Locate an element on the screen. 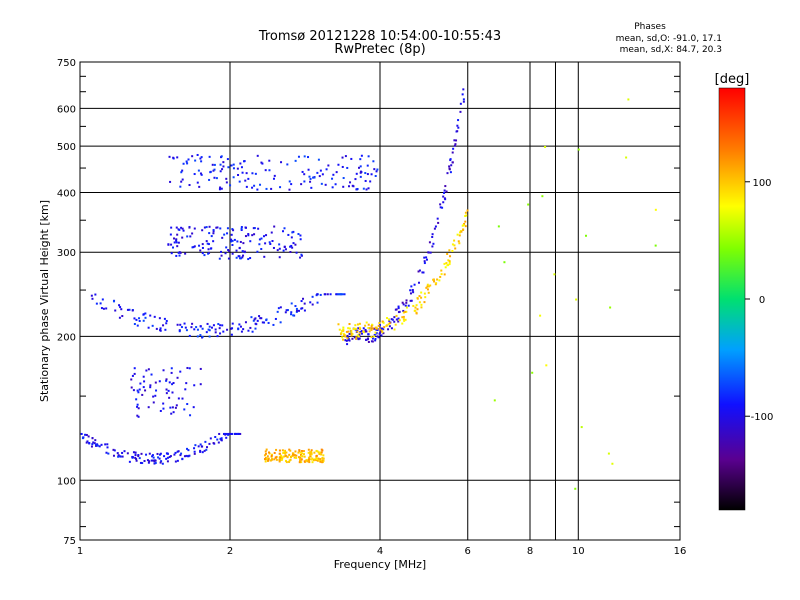 This screenshot has width=800, height=600. x-axis-label: Frequency [MHz] is located at coordinates (380, 564).